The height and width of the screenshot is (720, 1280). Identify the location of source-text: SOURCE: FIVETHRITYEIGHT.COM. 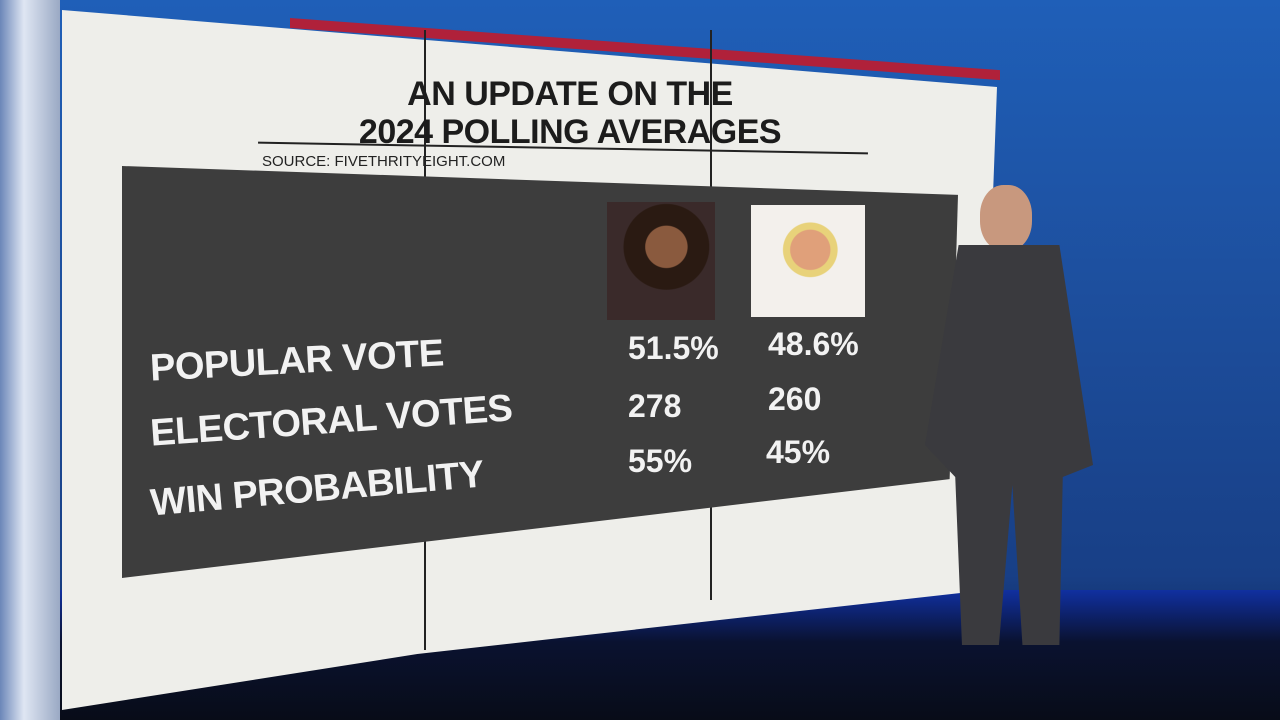
(384, 161).